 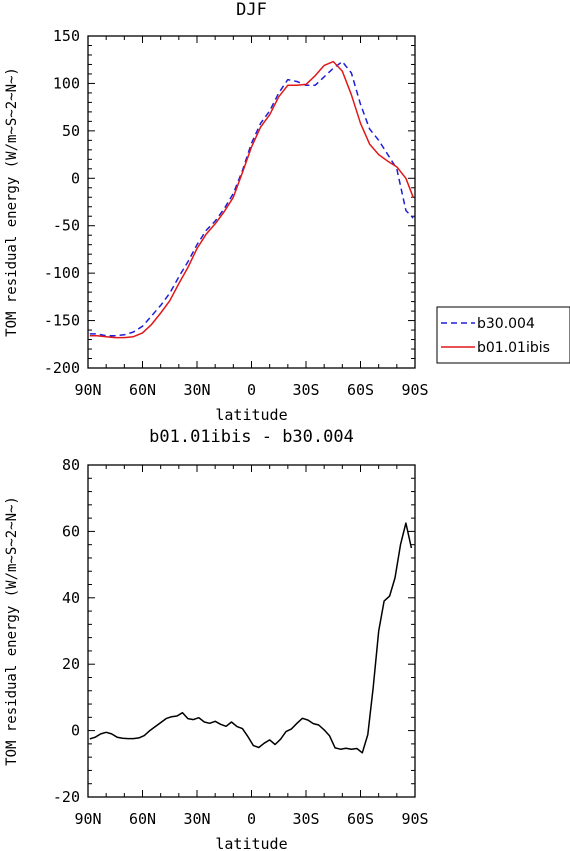 I want to click on legend-entry: b30.004, so click(x=506, y=324).